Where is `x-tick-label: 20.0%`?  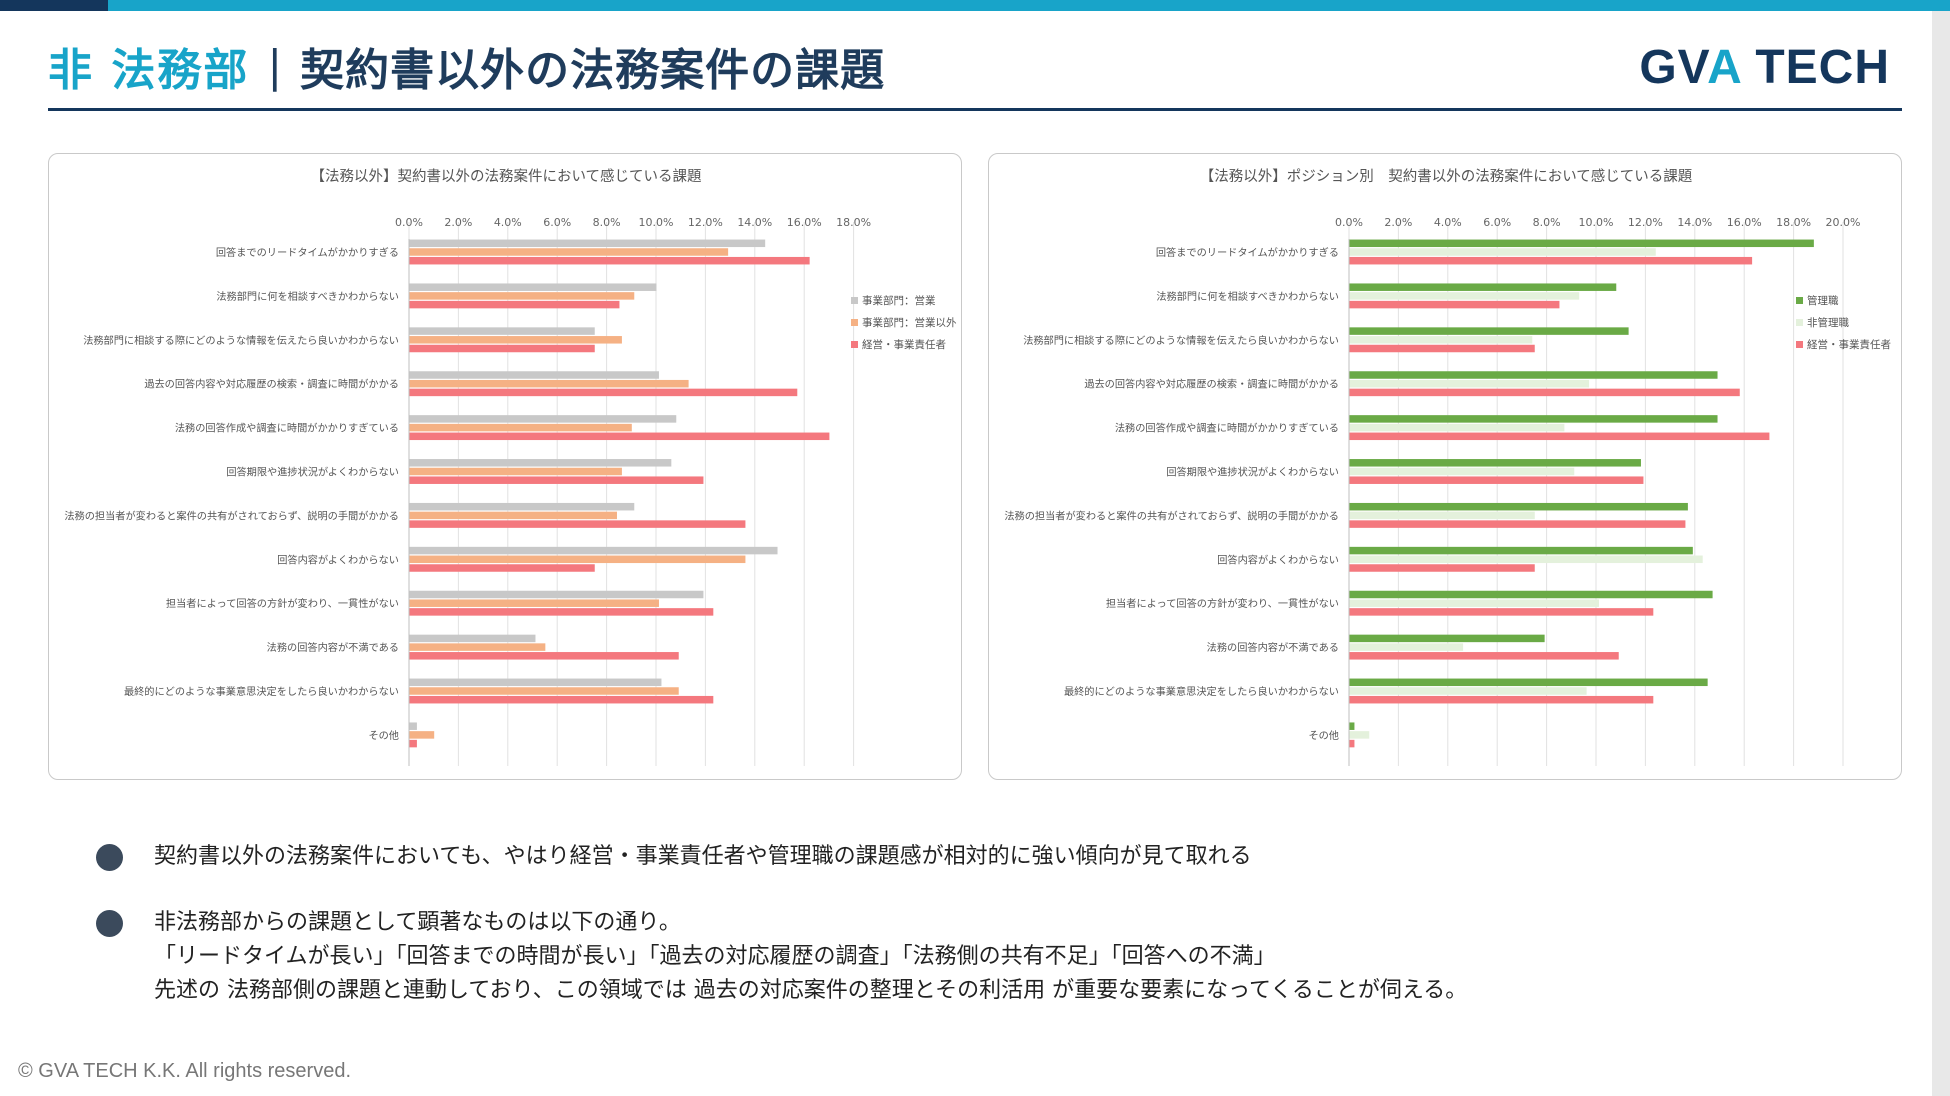 x-tick-label: 20.0% is located at coordinates (1843, 222).